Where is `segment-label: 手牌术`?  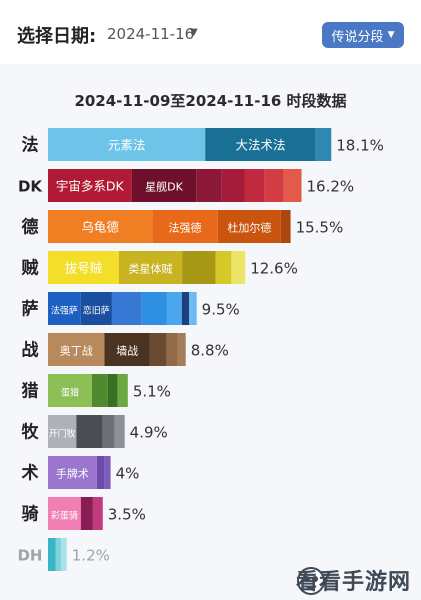 segment-label: 手牌术 is located at coordinates (72, 474).